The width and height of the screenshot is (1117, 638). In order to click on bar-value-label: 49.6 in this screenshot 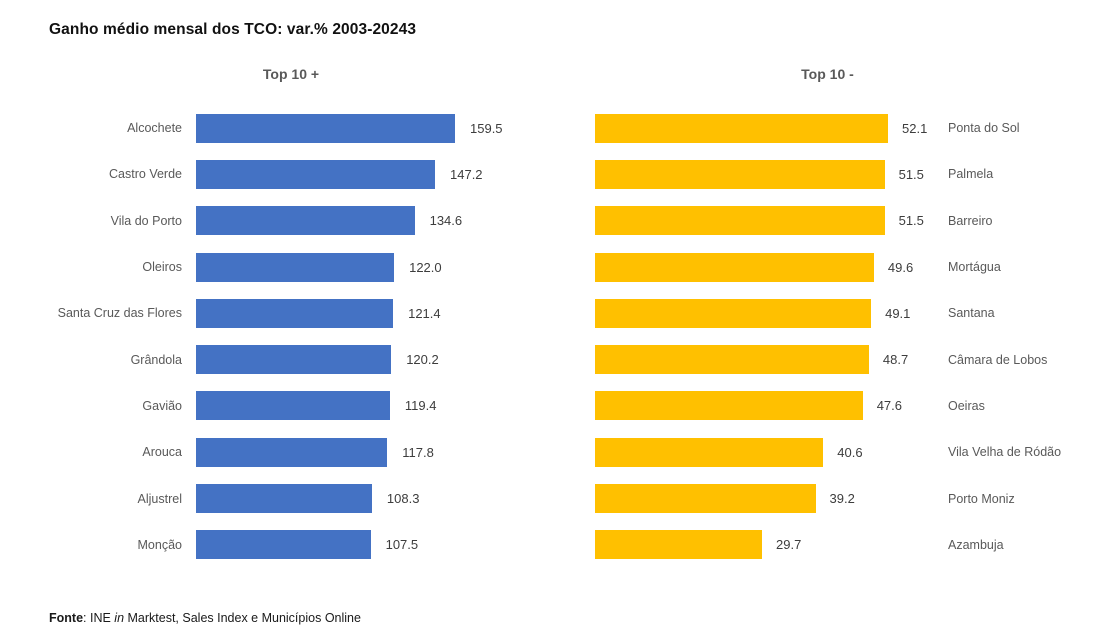, I will do `click(900, 267)`.